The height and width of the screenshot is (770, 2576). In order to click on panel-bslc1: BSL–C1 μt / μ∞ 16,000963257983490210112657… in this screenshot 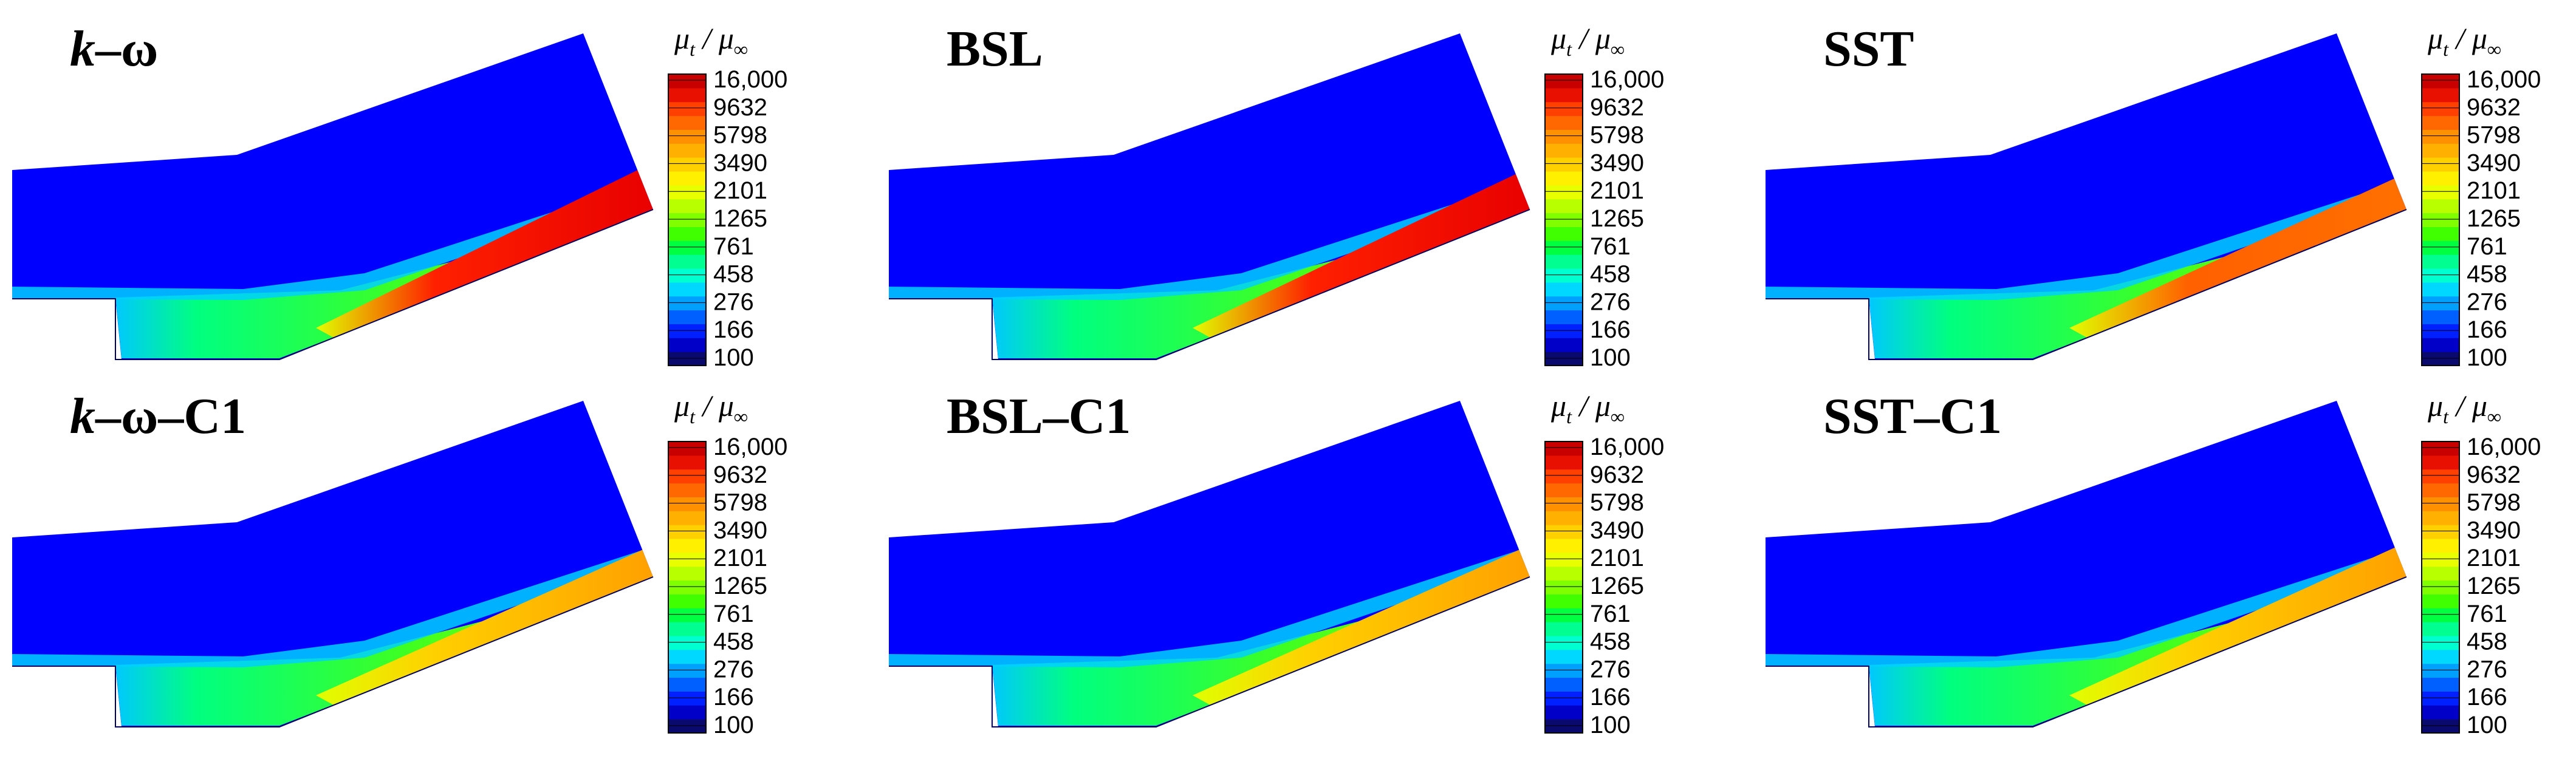, I will do `click(1277, 563)`.